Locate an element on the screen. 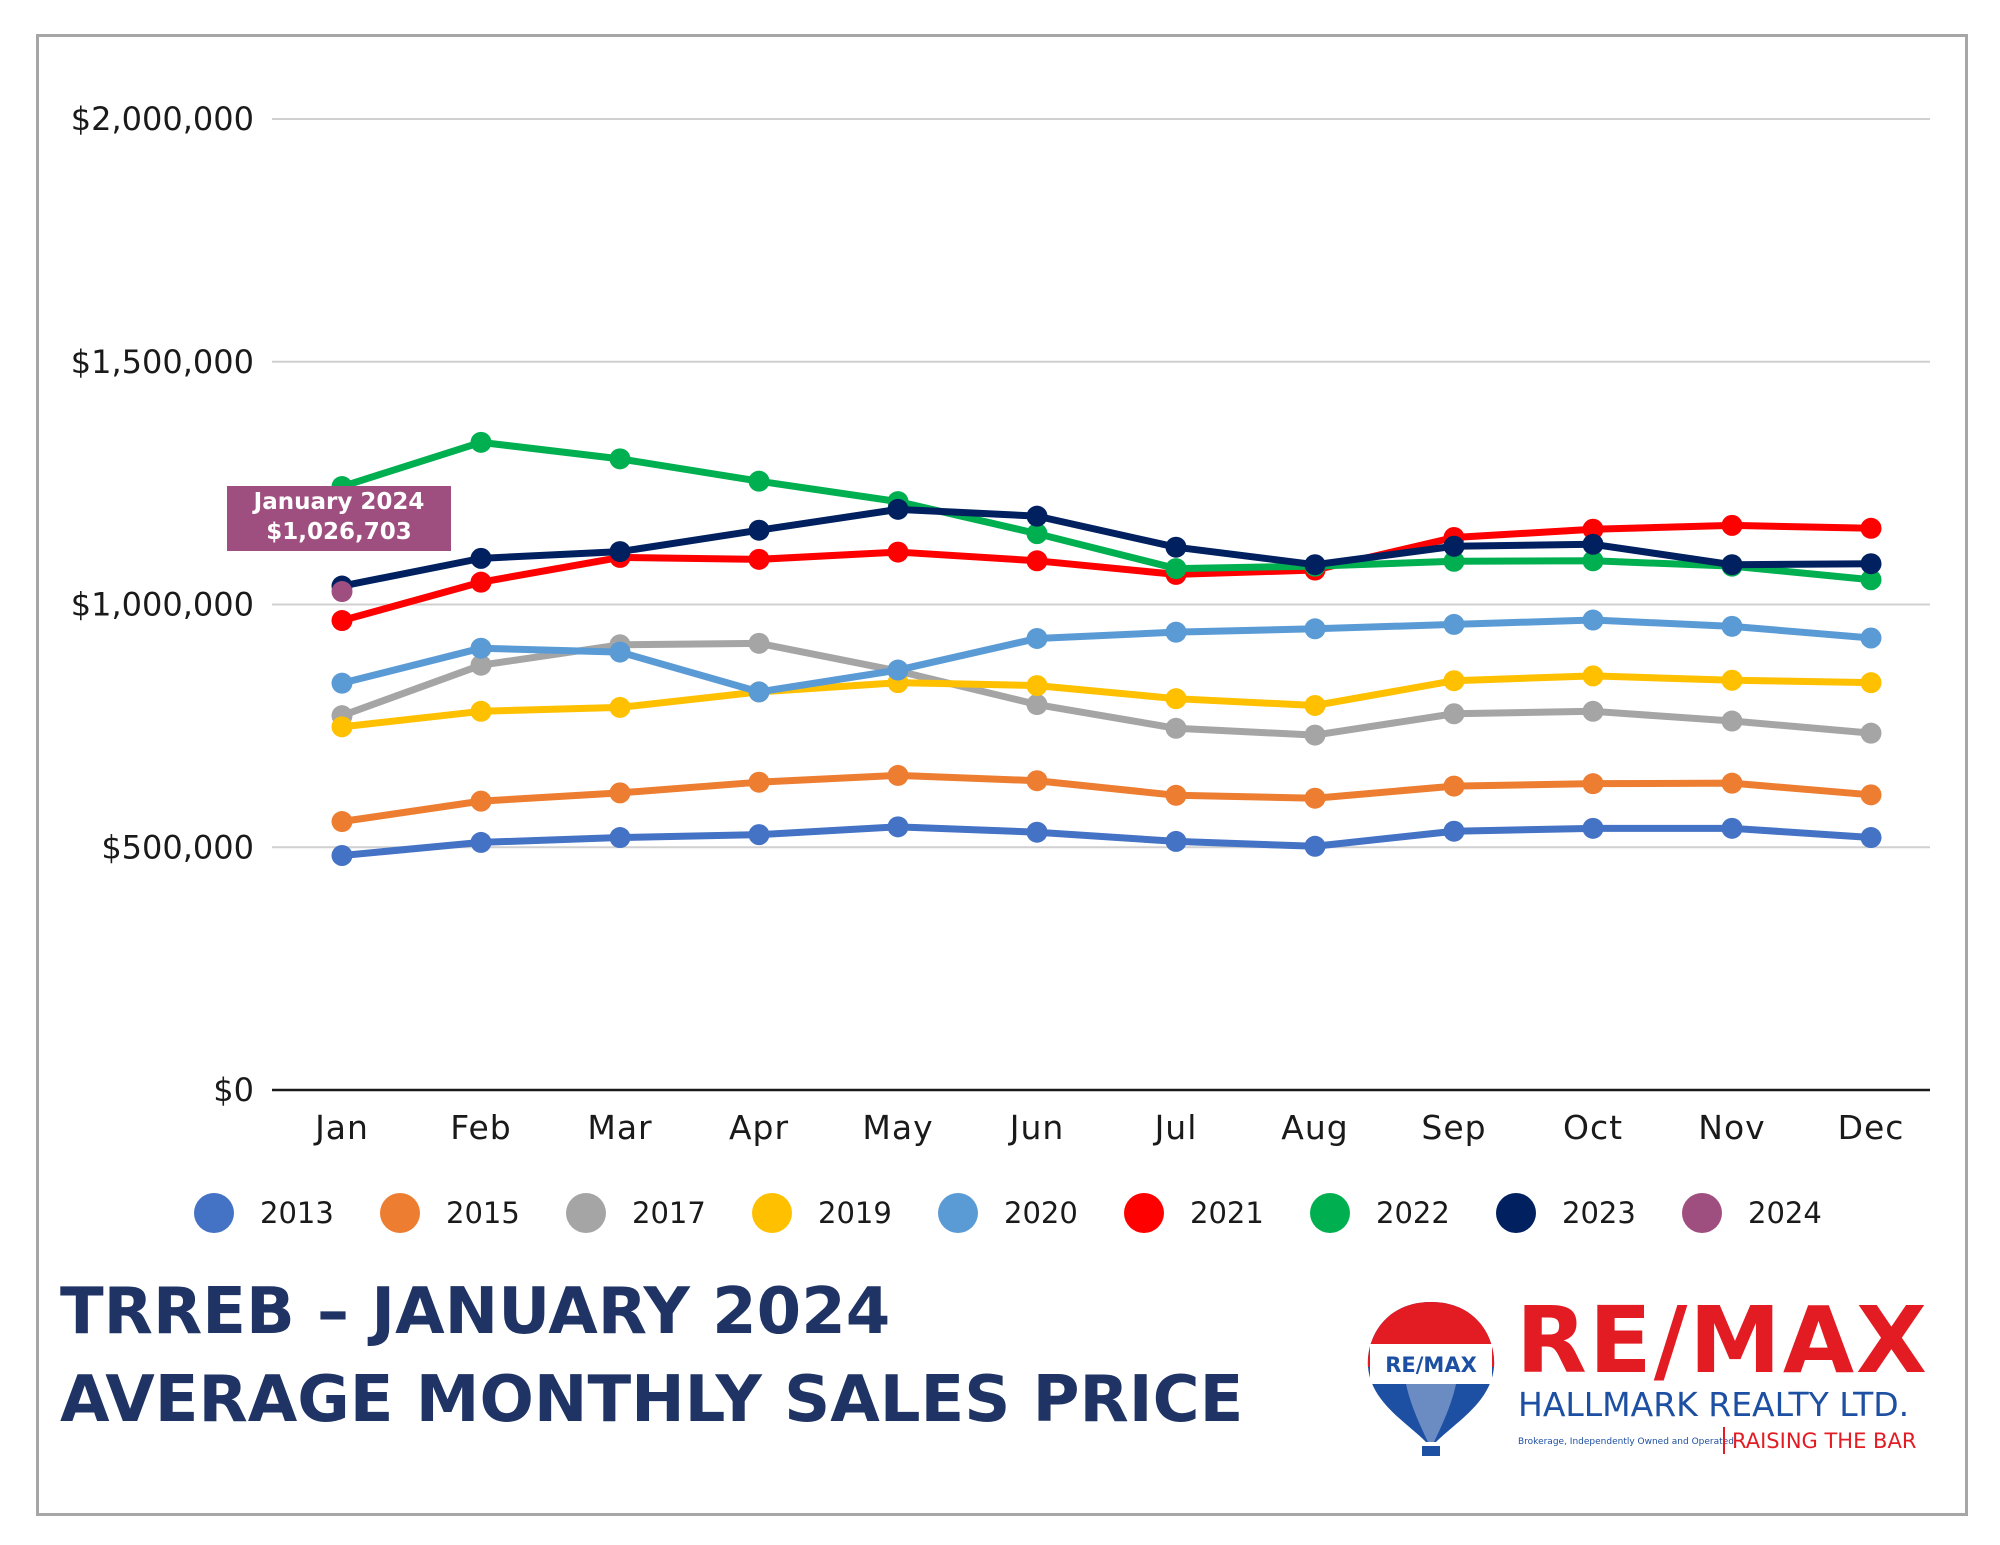 This screenshot has height=1545, width=2000. series-2019 is located at coordinates (1106, 701).